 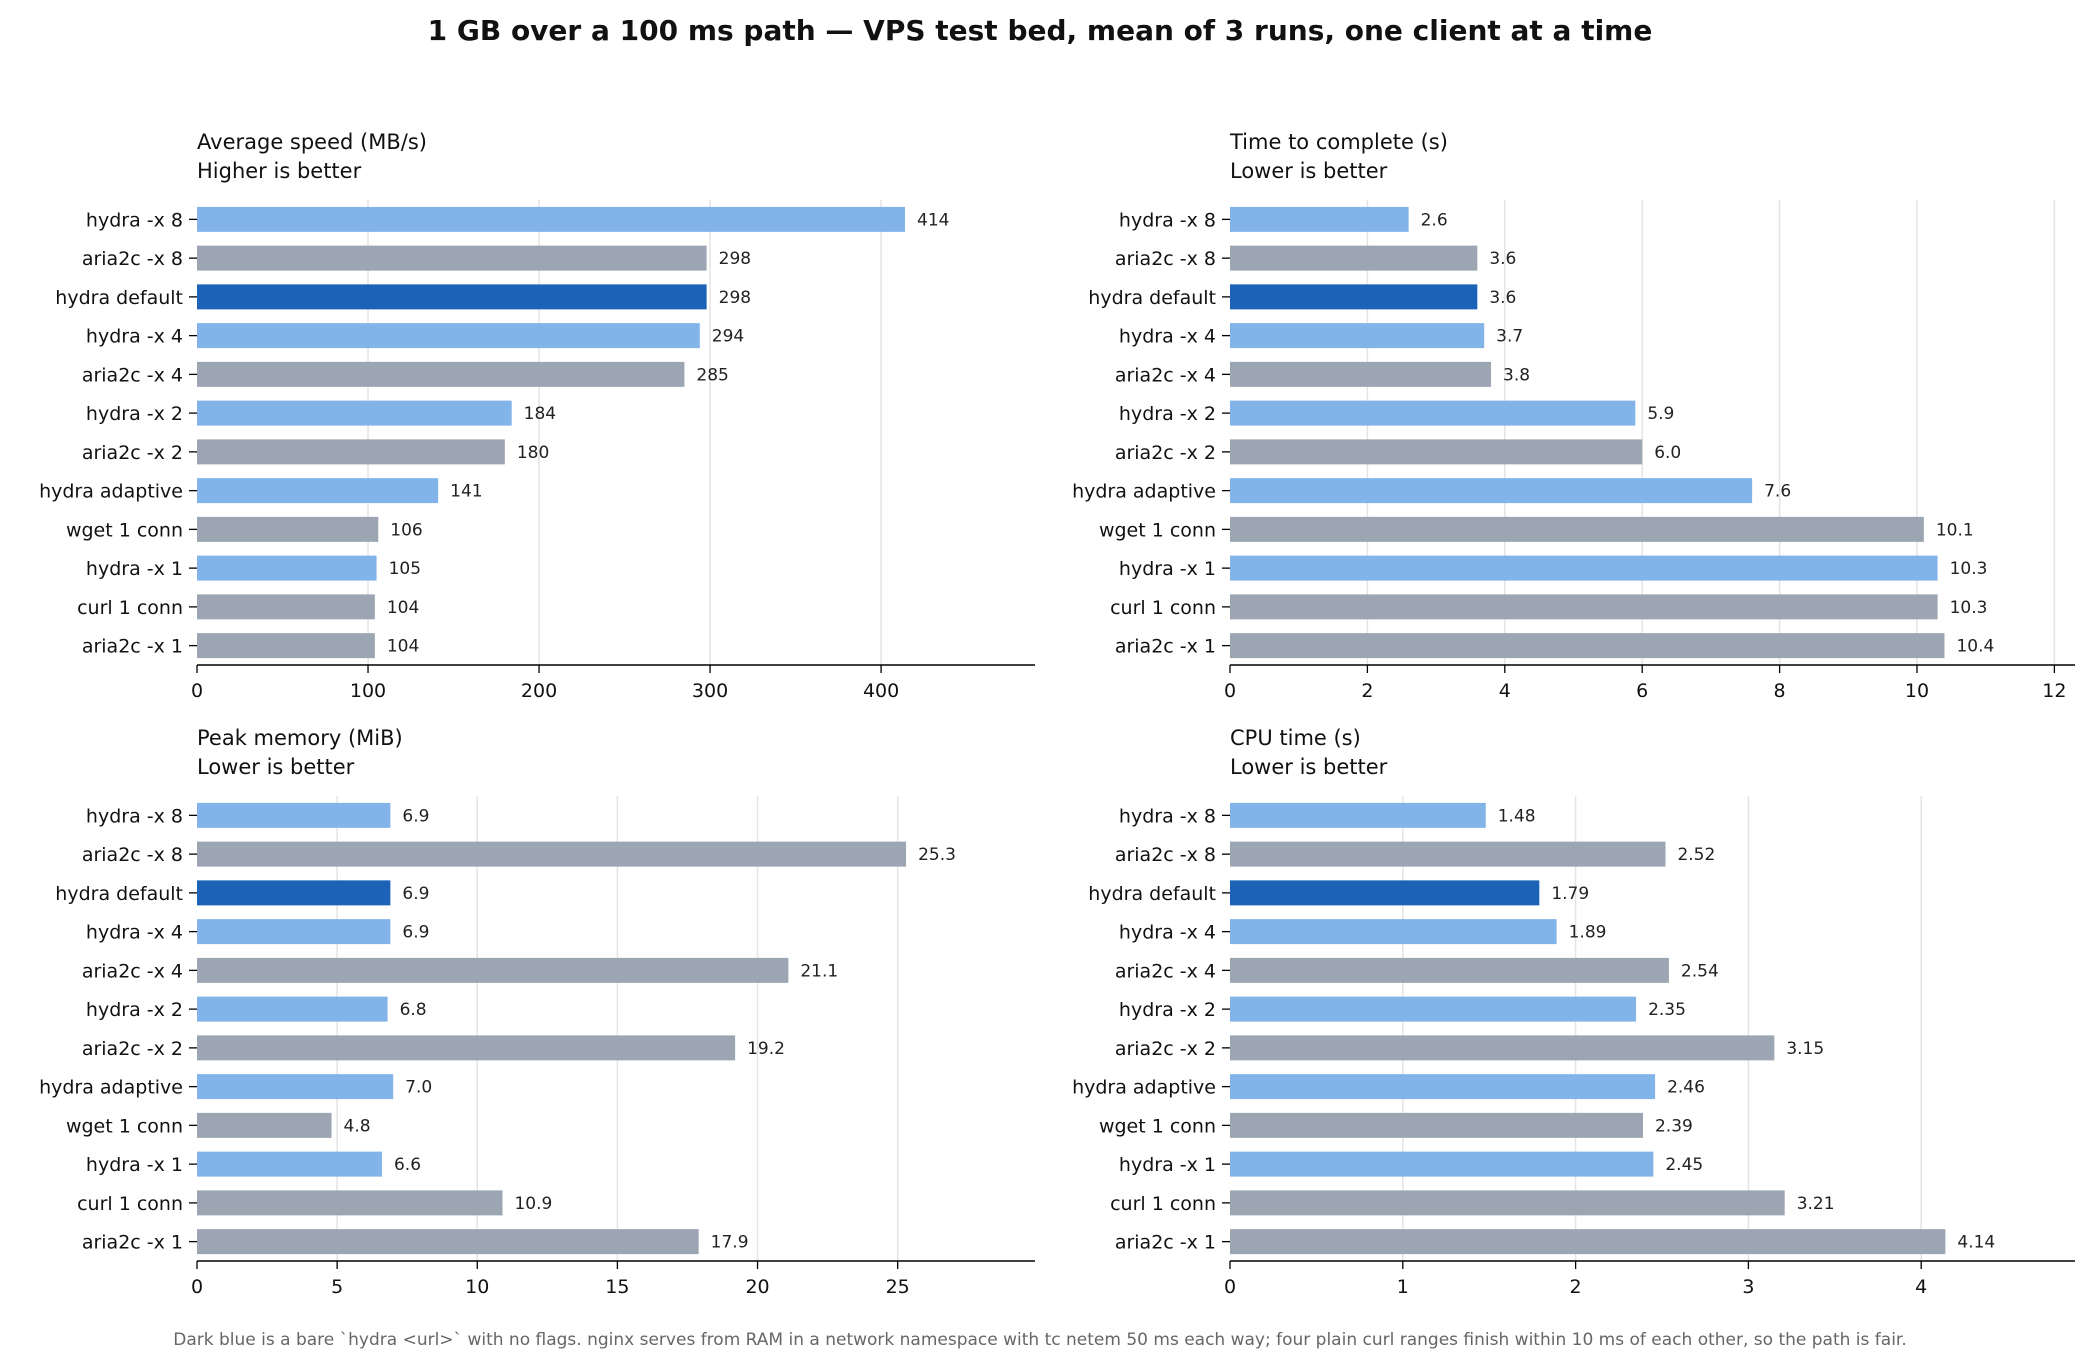 What do you see at coordinates (1696, 855) in the screenshot?
I see `value-label: 2.52` at bounding box center [1696, 855].